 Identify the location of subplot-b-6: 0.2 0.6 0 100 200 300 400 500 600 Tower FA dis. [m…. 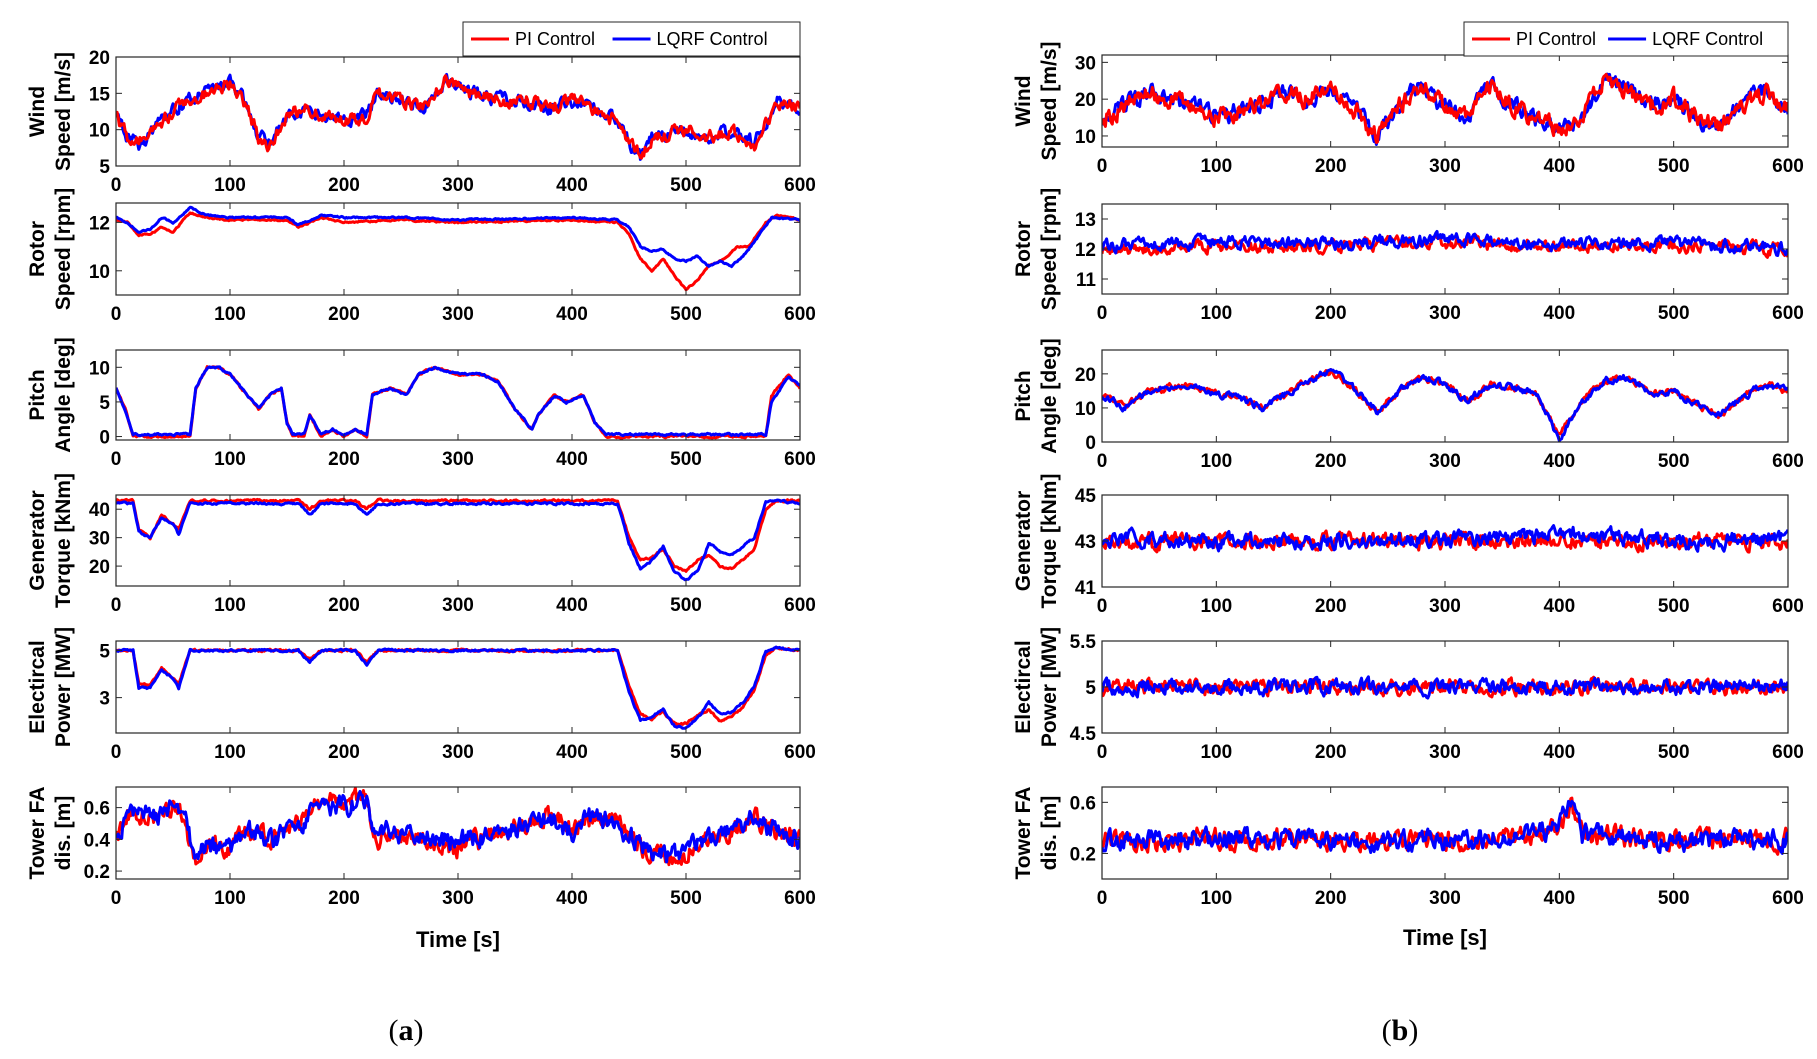
(1408, 847).